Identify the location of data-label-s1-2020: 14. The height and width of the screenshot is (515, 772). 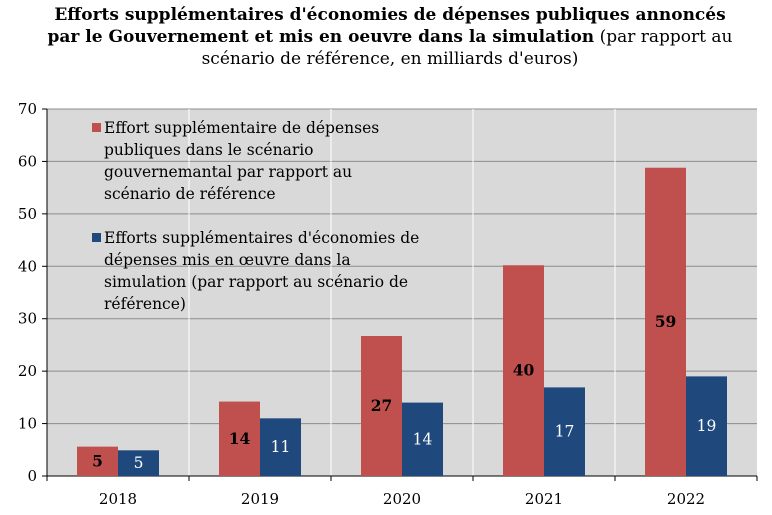
(423, 439).